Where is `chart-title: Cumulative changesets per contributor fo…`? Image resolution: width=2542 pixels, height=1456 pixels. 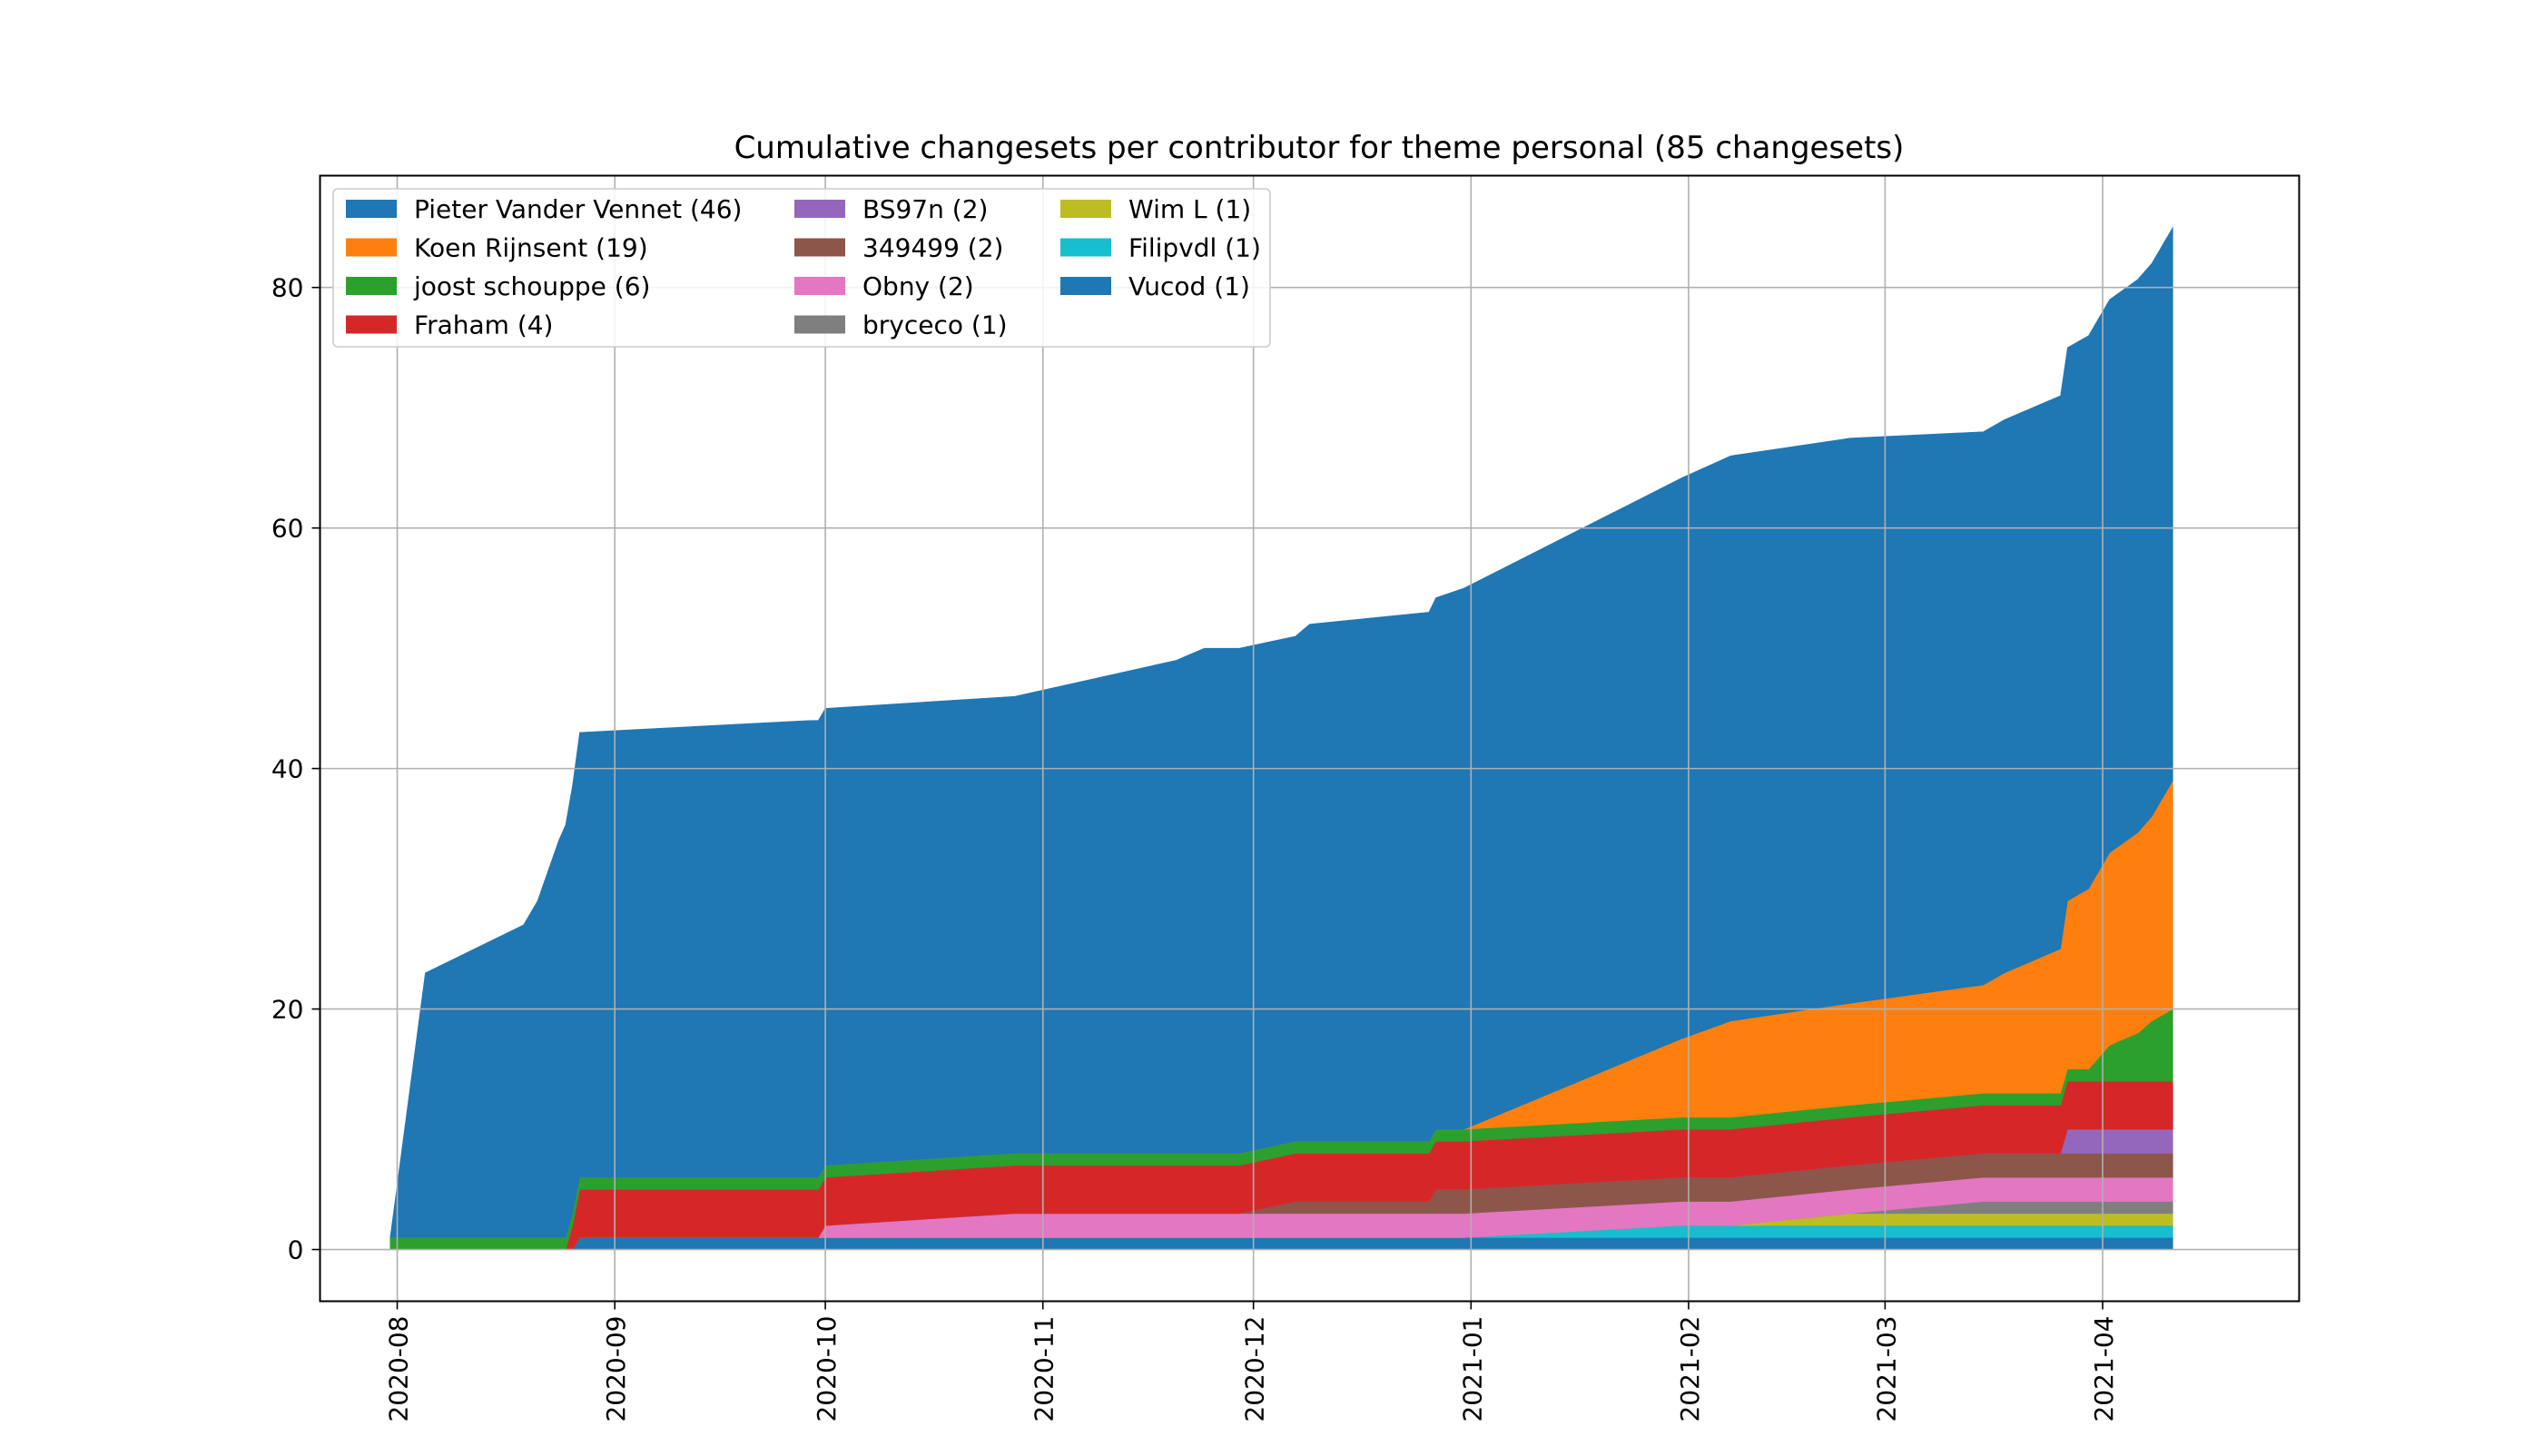 chart-title: Cumulative changesets per contributor fo… is located at coordinates (1319, 148).